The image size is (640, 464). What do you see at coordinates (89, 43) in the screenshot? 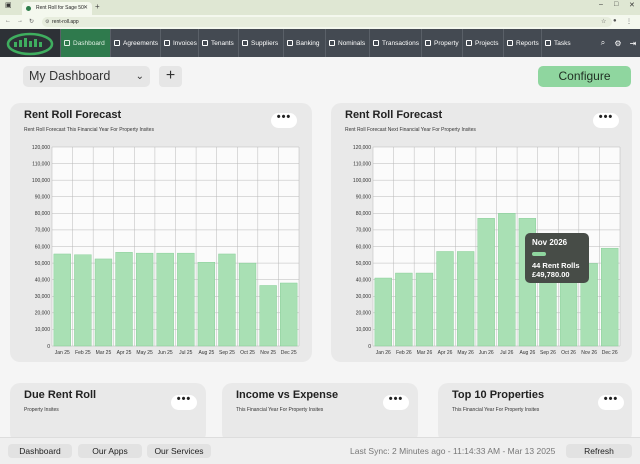
I see `nav-label: Dashboard` at bounding box center [89, 43].